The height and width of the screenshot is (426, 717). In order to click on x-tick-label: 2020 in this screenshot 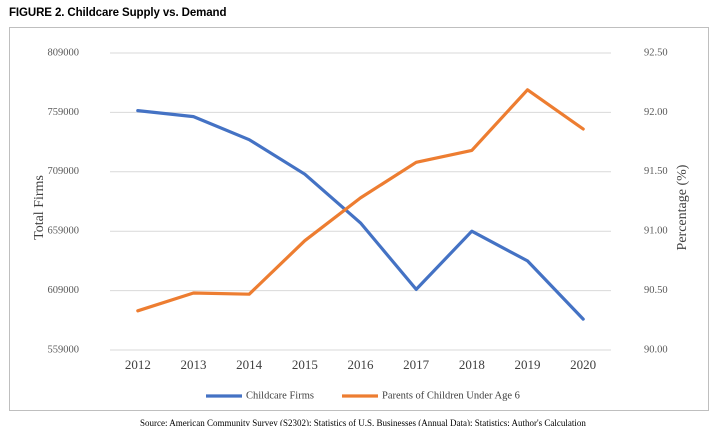, I will do `click(583, 364)`.